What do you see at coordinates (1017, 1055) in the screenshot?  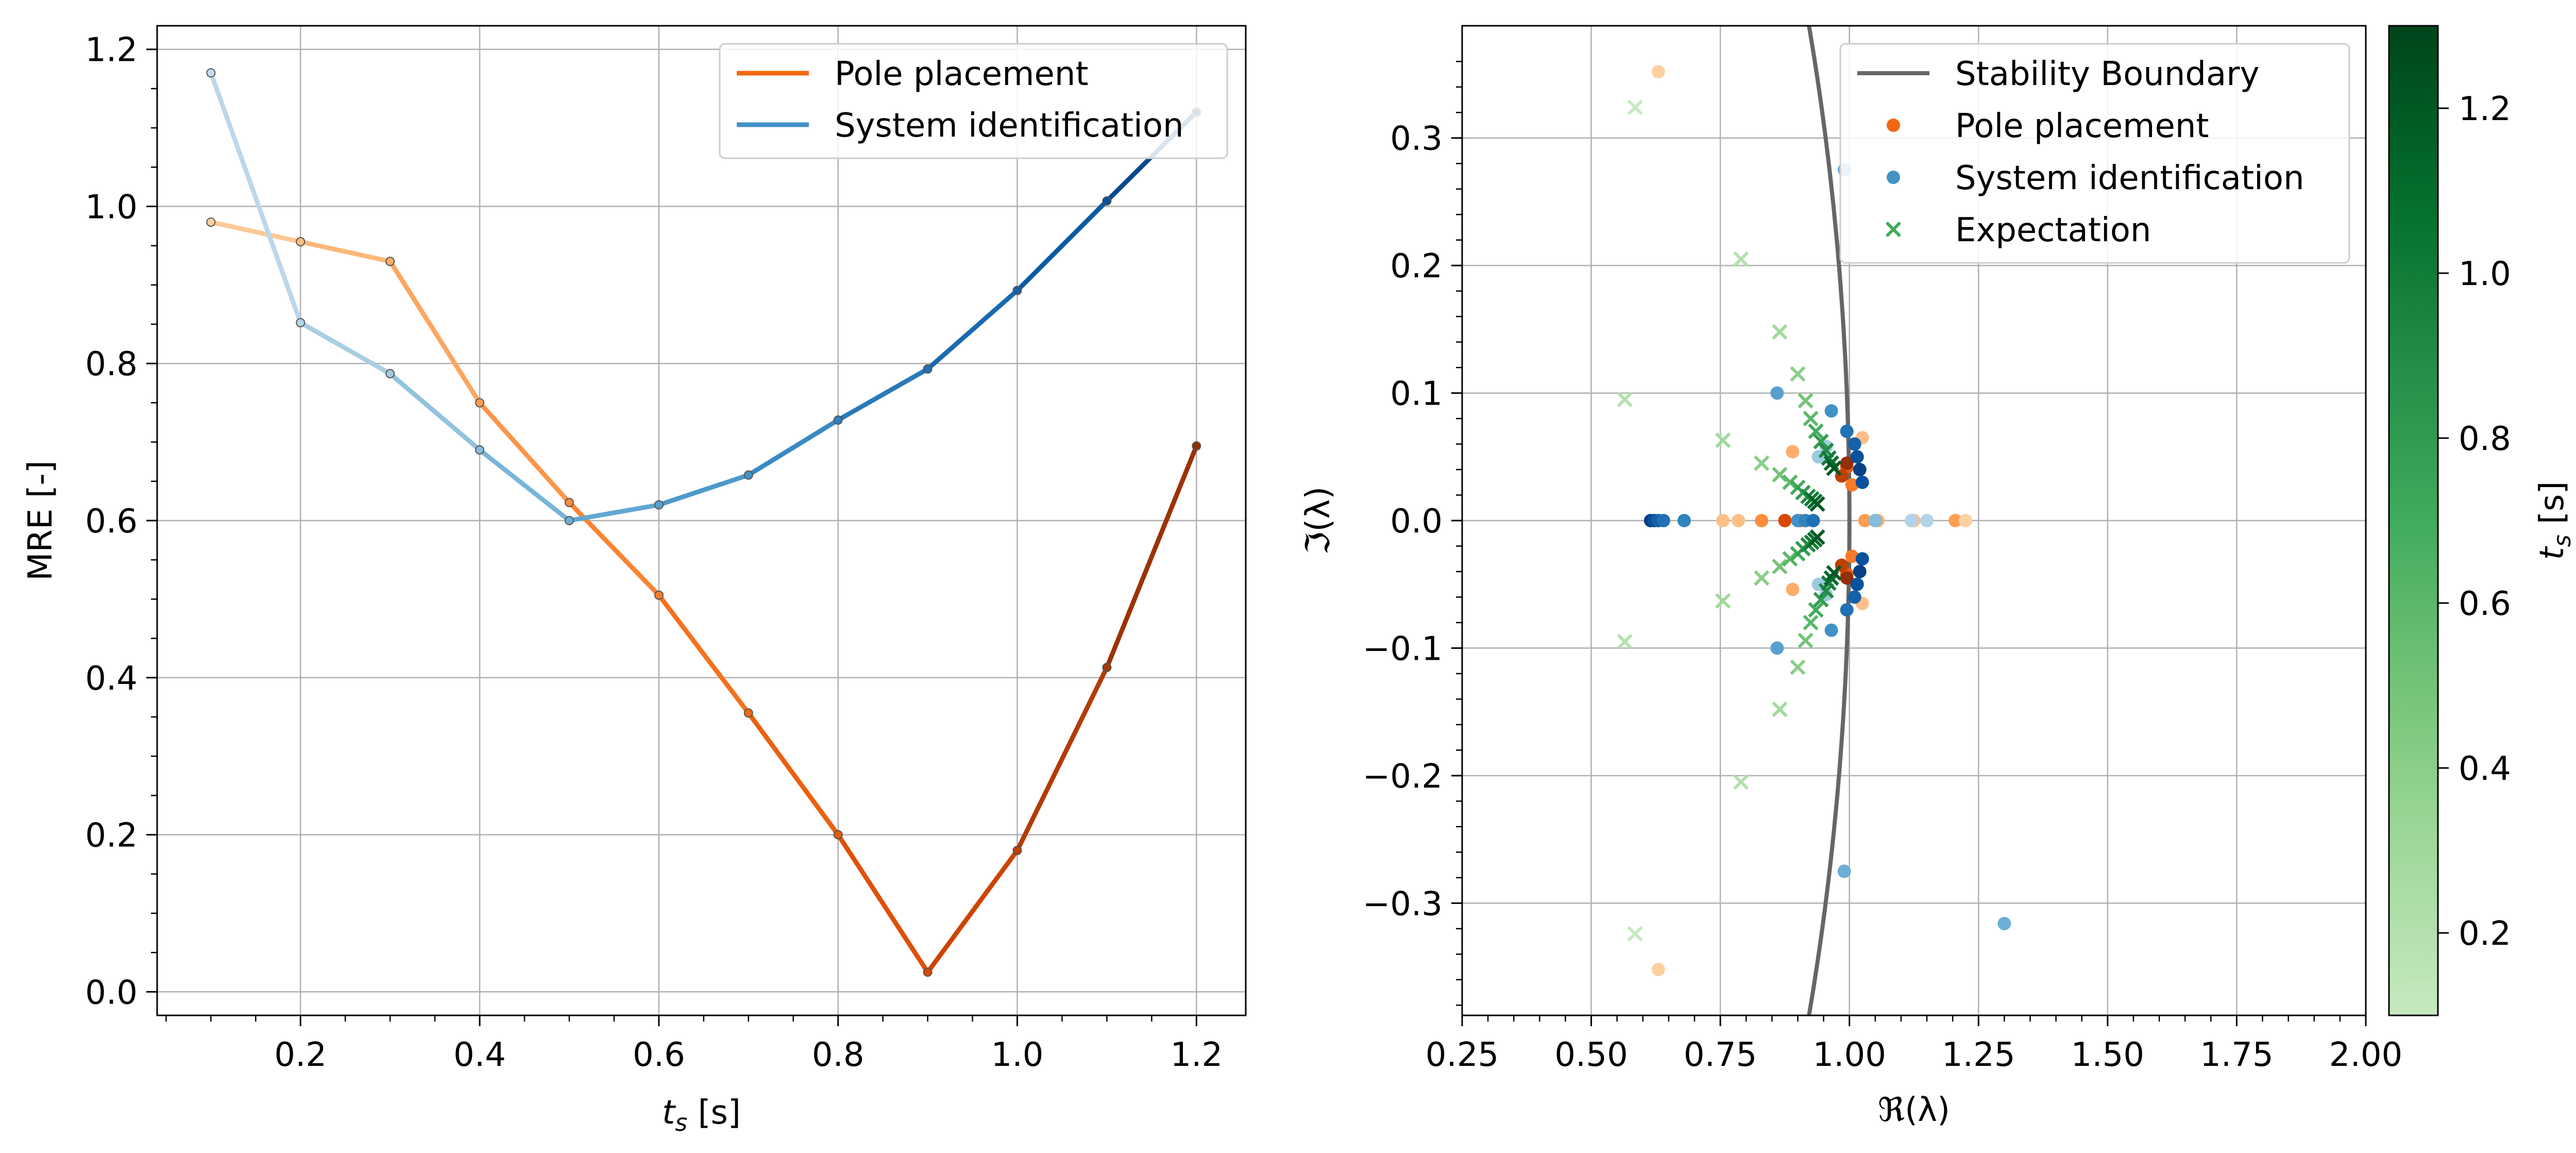 I see `x-tick-label: 1.0` at bounding box center [1017, 1055].